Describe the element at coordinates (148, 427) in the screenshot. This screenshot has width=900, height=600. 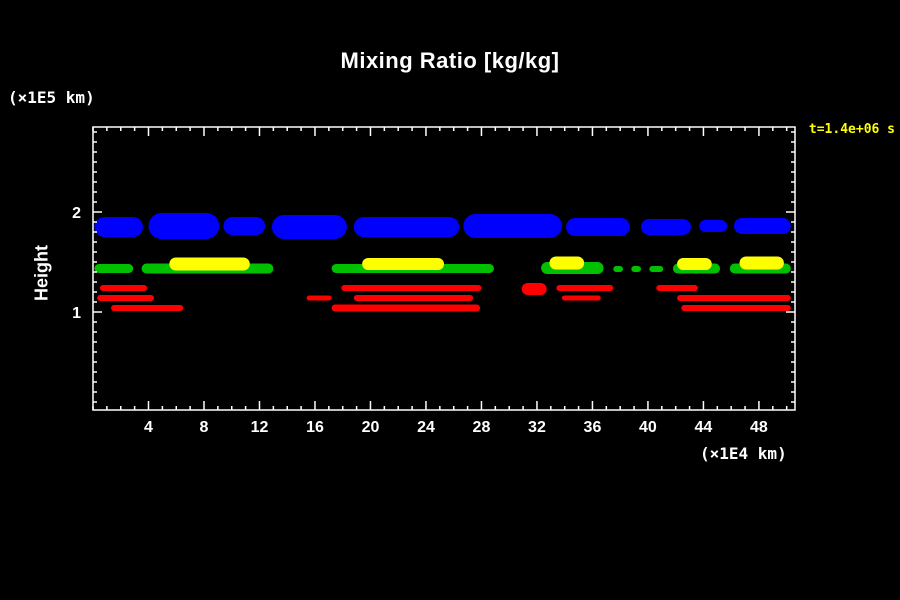
I see `x-tick-label: 4` at that location.